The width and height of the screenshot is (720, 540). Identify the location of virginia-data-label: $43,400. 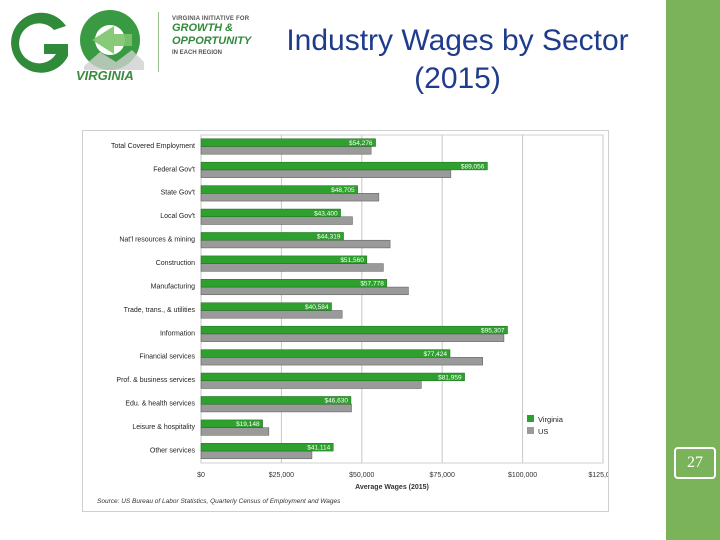
(326, 213).